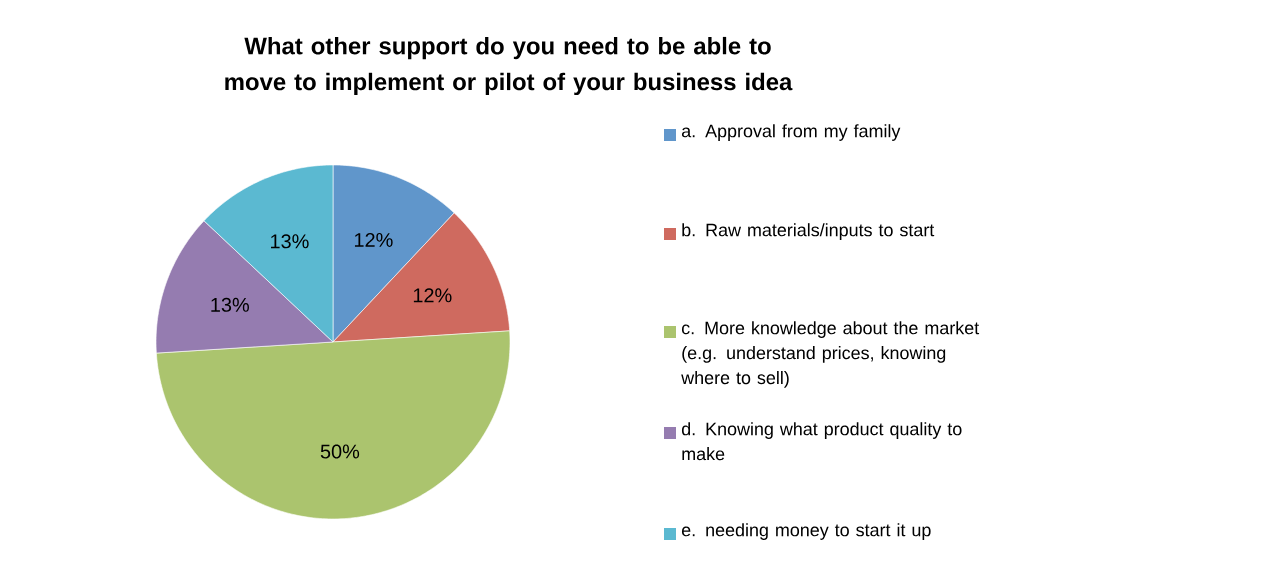 The width and height of the screenshot is (1275, 582). What do you see at coordinates (806, 531) in the screenshot?
I see `legend-label: e. needing money to start it up` at bounding box center [806, 531].